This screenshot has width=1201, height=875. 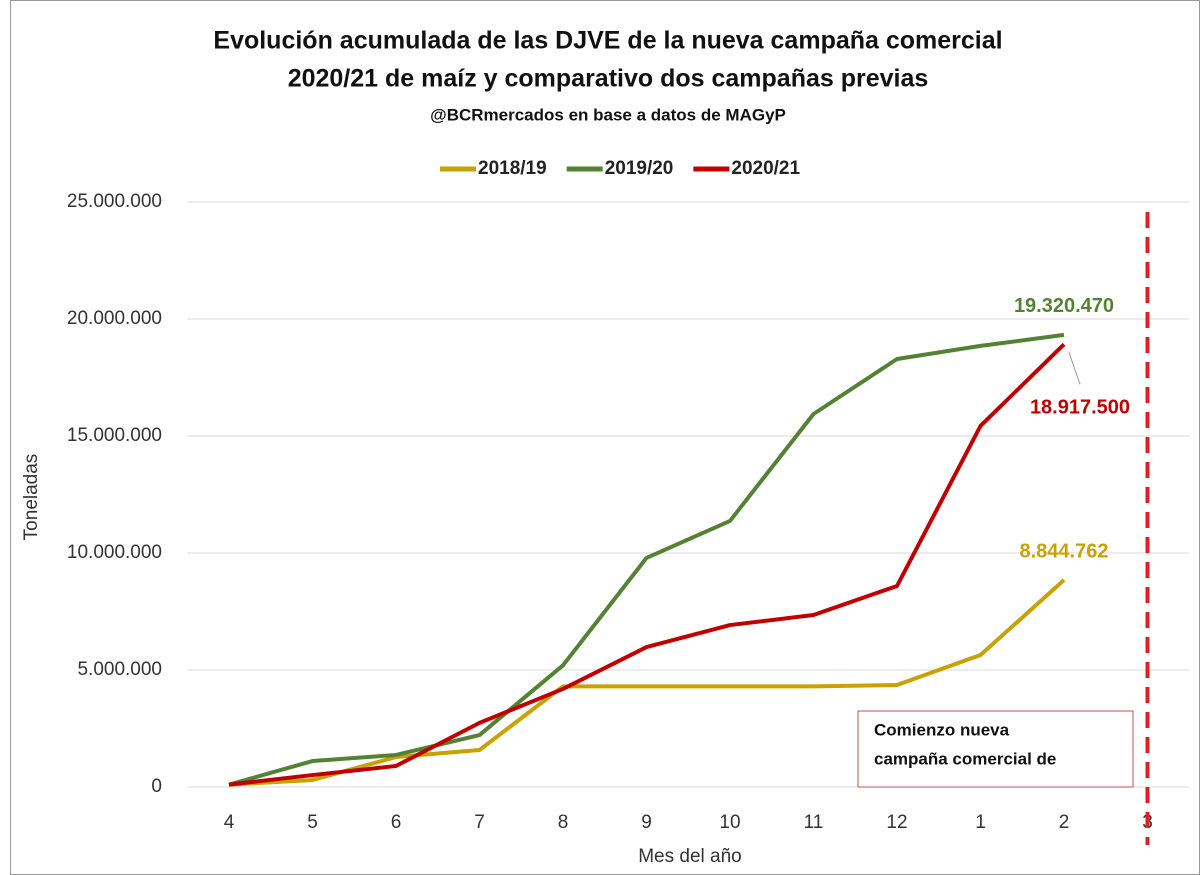 I want to click on y-tick-label: 15.000.000, so click(x=114, y=435).